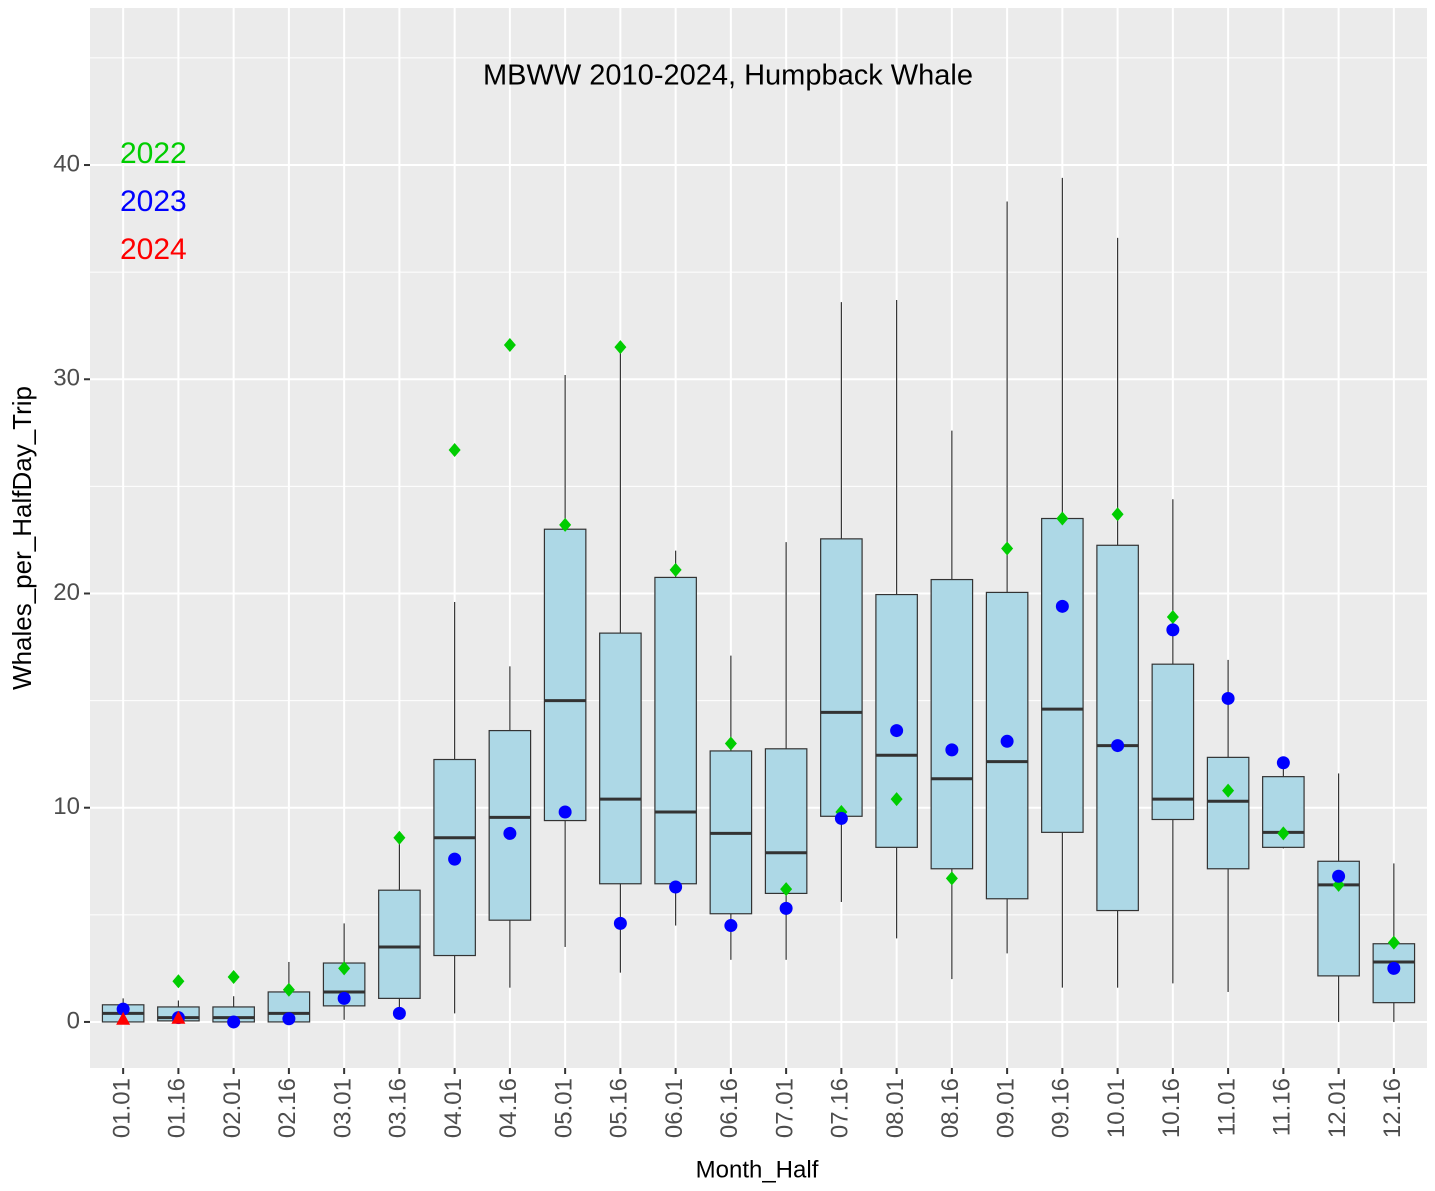  What do you see at coordinates (563, 1108) in the screenshot?
I see `x-tick-label: 05.01` at bounding box center [563, 1108].